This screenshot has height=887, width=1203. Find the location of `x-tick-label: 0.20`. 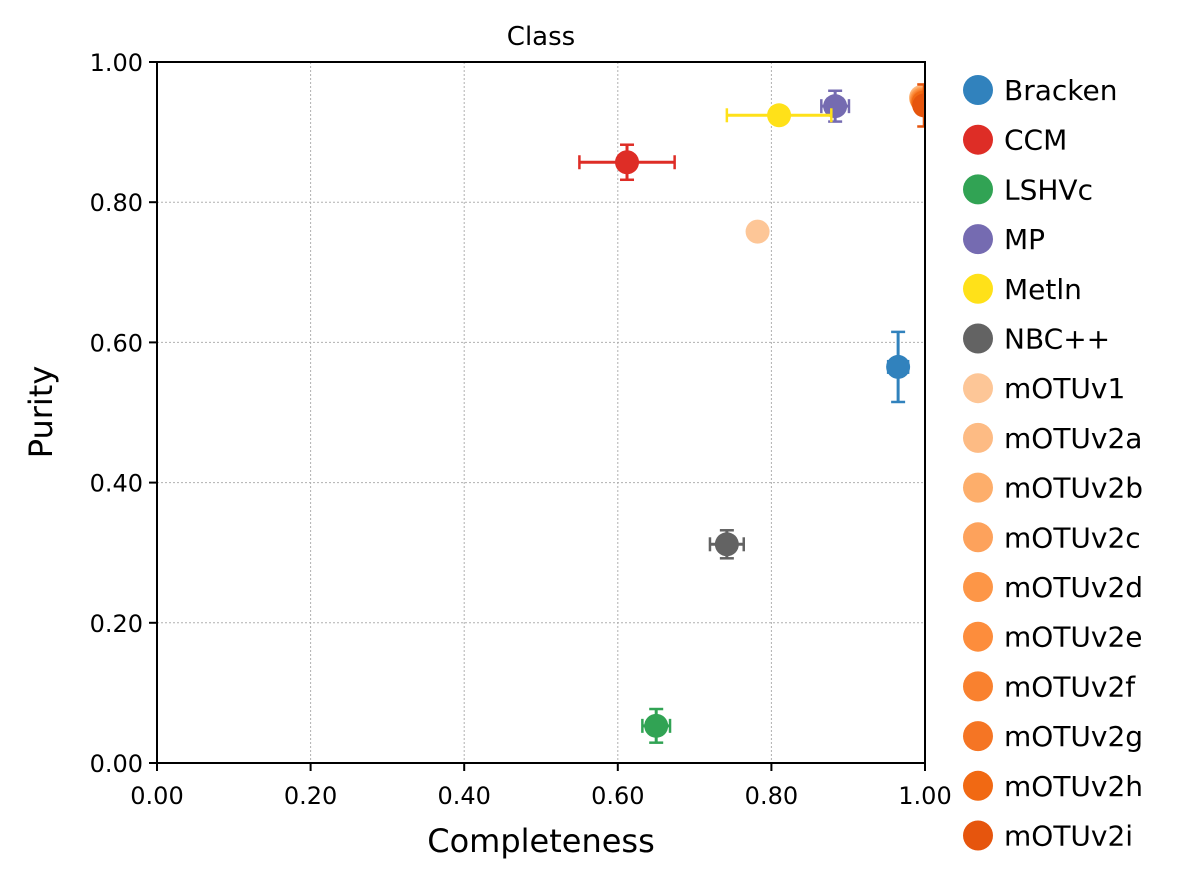

x-tick-label: 0.20 is located at coordinates (310, 796).